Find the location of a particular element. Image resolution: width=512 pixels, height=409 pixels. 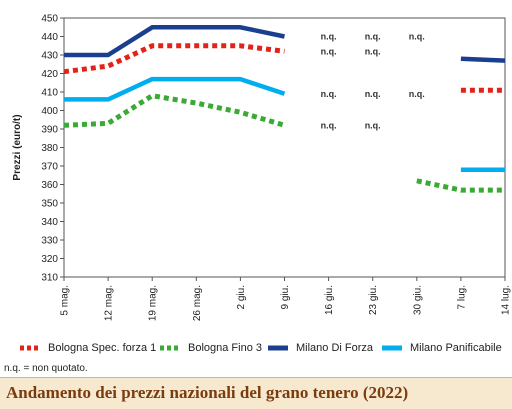

legend-label: Bologna Spec. forza 1 is located at coordinates (102, 348).